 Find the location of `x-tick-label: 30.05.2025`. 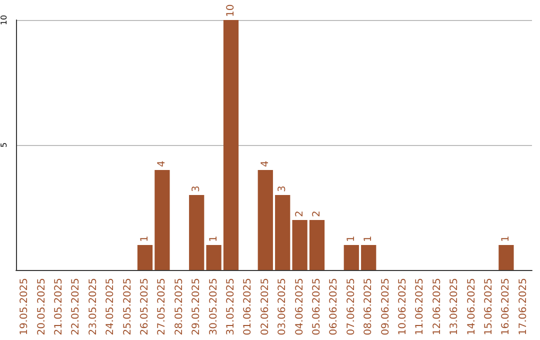

x-tick-label: 30.05.2025 is located at coordinates (214, 307).